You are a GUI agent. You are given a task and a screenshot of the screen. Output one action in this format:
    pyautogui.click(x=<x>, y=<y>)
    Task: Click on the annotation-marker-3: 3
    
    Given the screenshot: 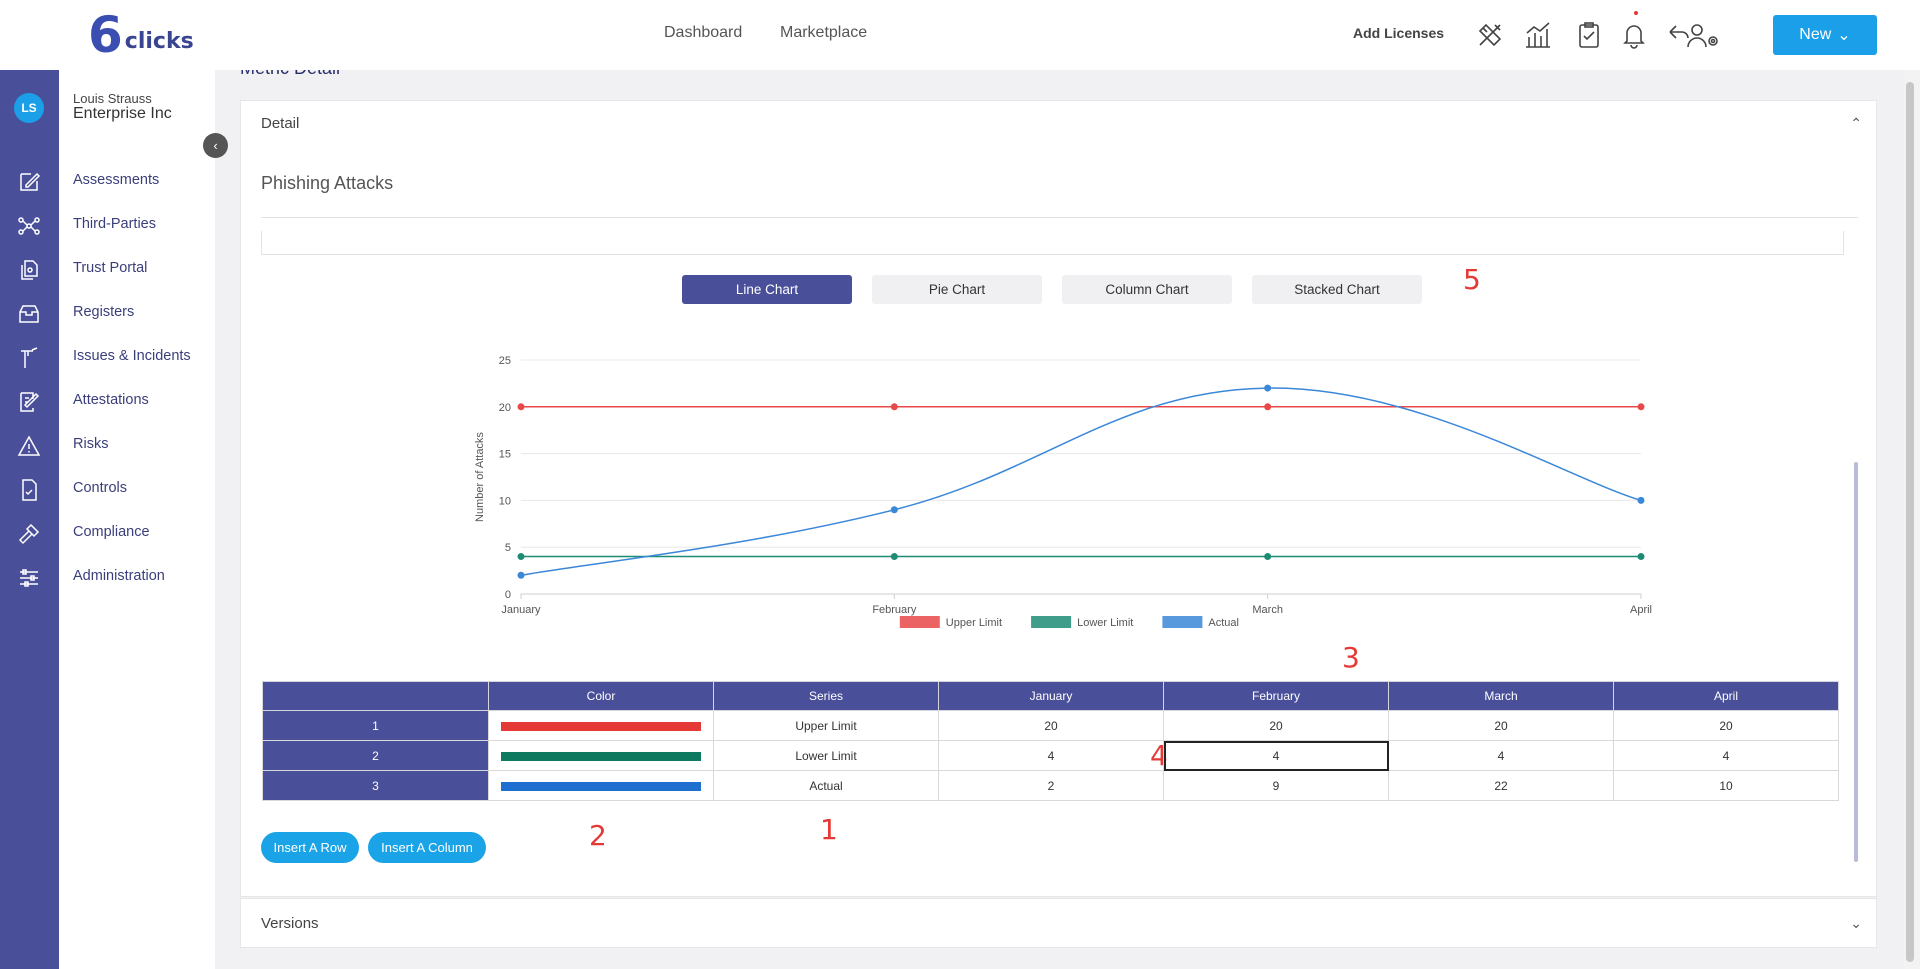 What is the action you would take?
    pyautogui.click(x=1351, y=657)
    